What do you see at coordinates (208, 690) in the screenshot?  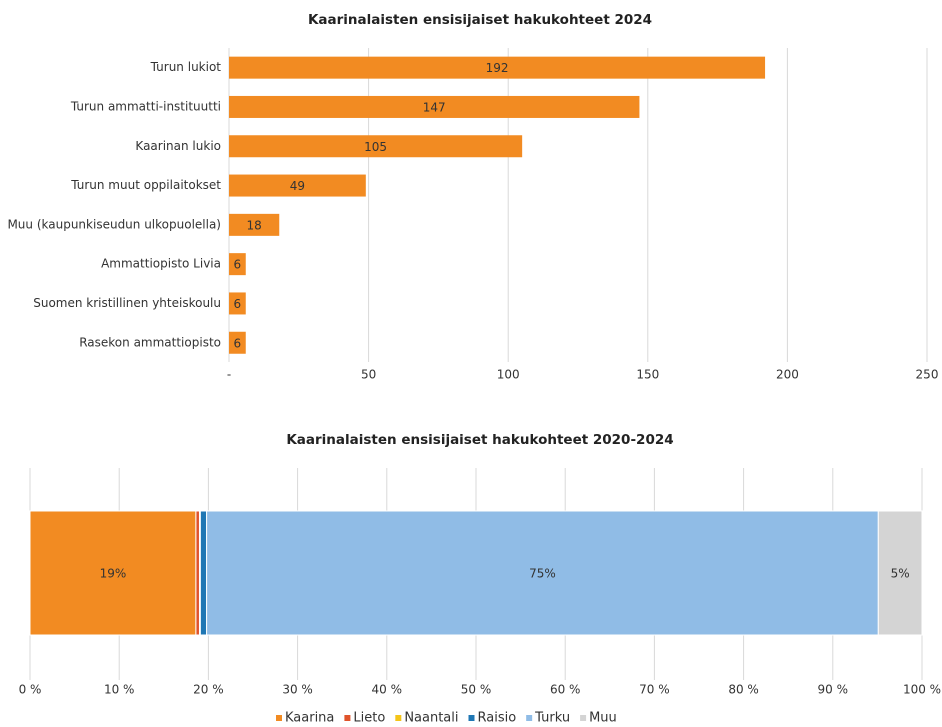 I see `x-tick-label: 20 %` at bounding box center [208, 690].